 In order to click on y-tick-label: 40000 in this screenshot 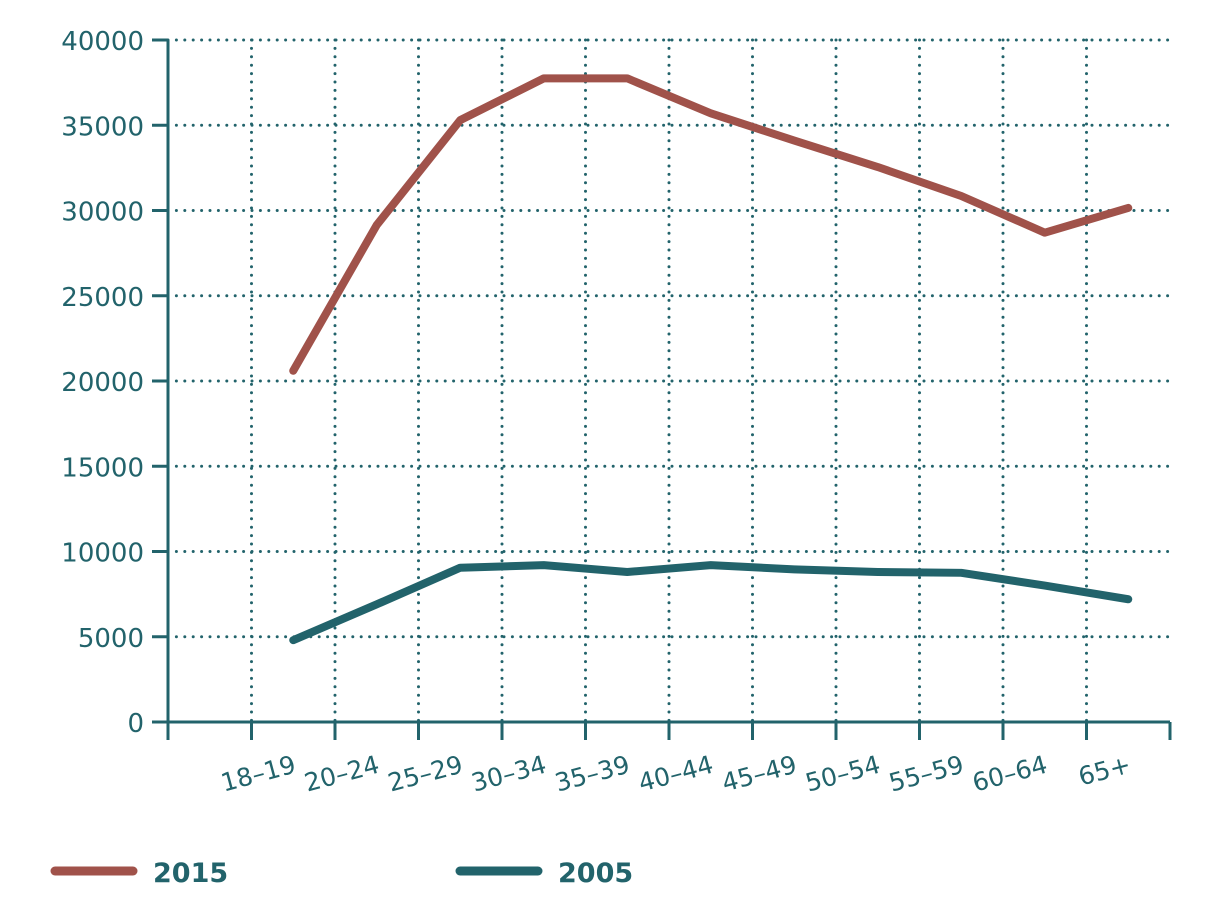, I will do `click(102, 42)`.